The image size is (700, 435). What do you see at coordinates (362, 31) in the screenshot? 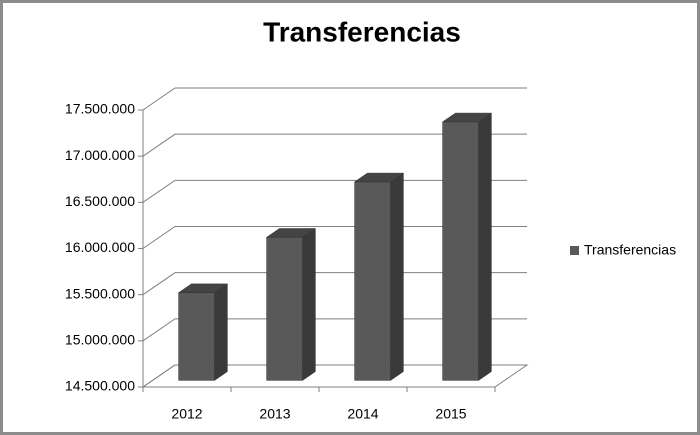
I see `chart-title: Transferencias` at bounding box center [362, 31].